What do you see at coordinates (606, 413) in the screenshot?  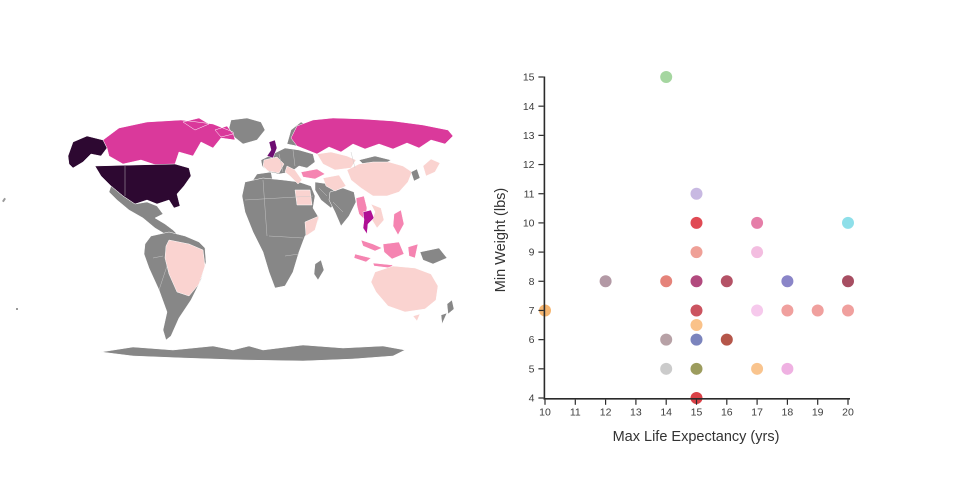 I see `x-tick-label: 12` at bounding box center [606, 413].